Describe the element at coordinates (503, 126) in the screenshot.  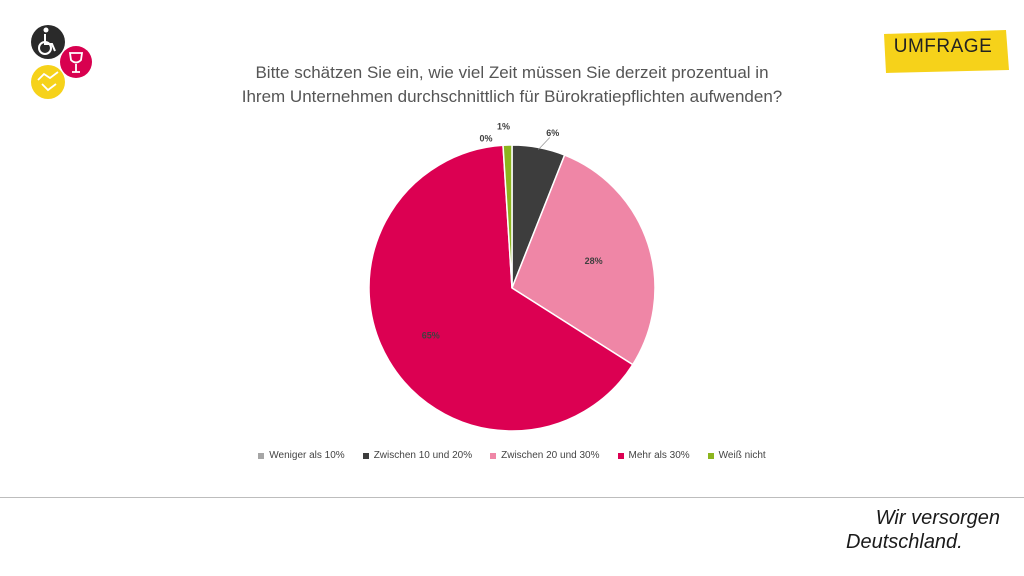
I see `data-label: 1%` at that location.